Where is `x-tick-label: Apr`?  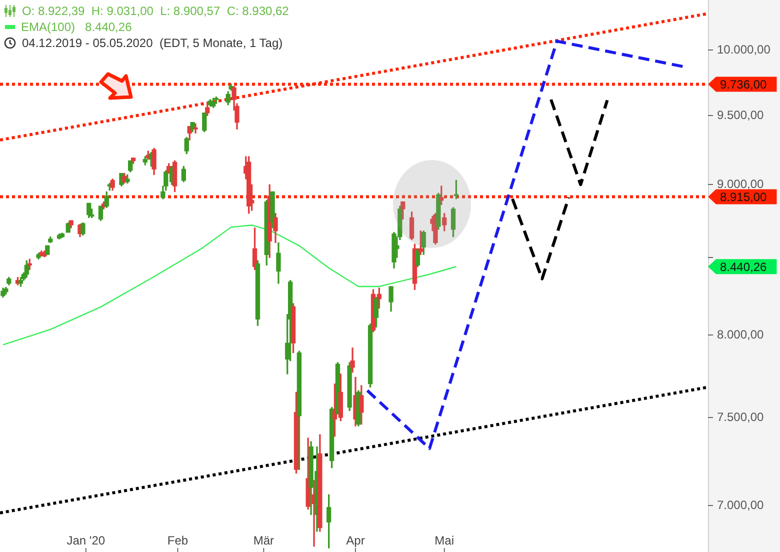 x-tick-label: Apr is located at coordinates (355, 540).